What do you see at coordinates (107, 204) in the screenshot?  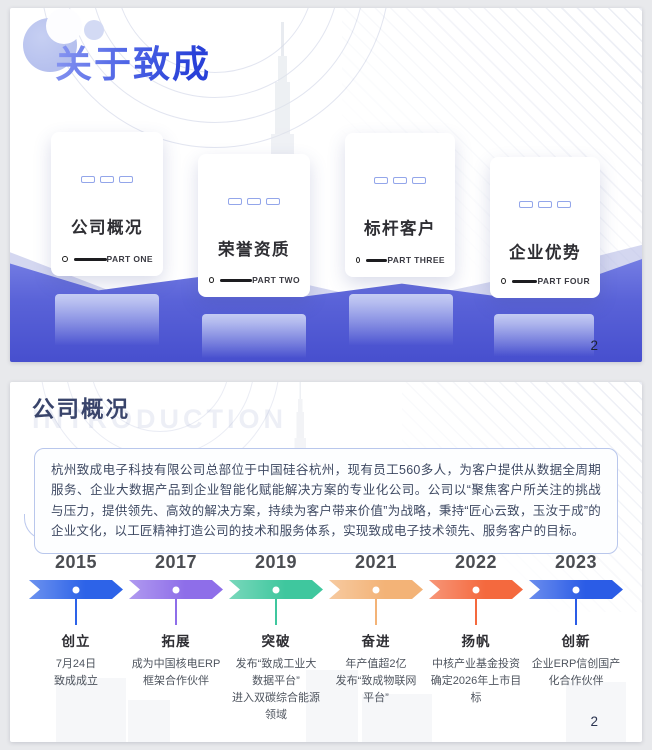 I see `section-card-company-overview: 公司概况 PART ONE` at bounding box center [107, 204].